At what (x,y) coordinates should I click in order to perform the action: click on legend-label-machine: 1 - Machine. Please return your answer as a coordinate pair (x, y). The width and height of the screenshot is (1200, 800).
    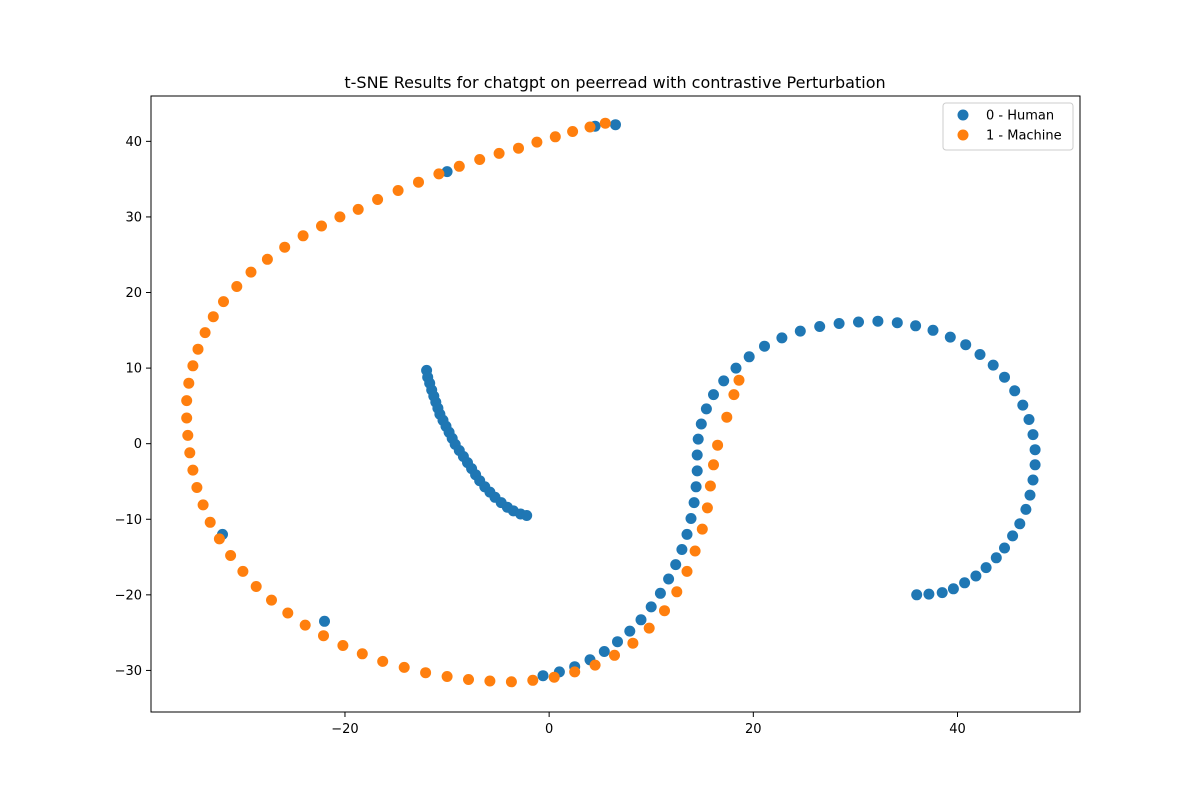
    Looking at the image, I should click on (1024, 136).